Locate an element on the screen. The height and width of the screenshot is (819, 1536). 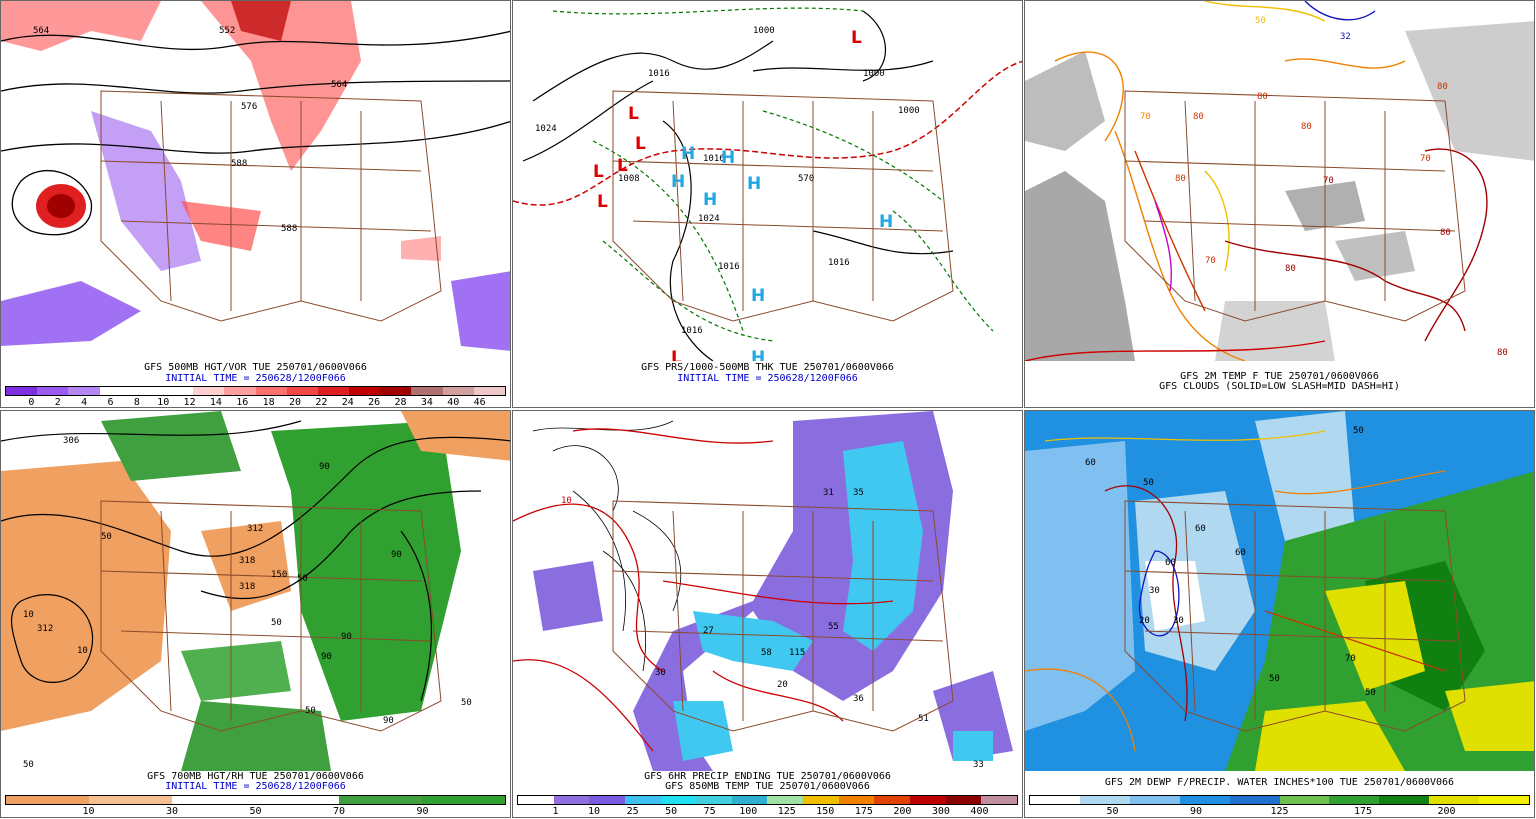
contour-label: 552 is located at coordinates (227, 31).